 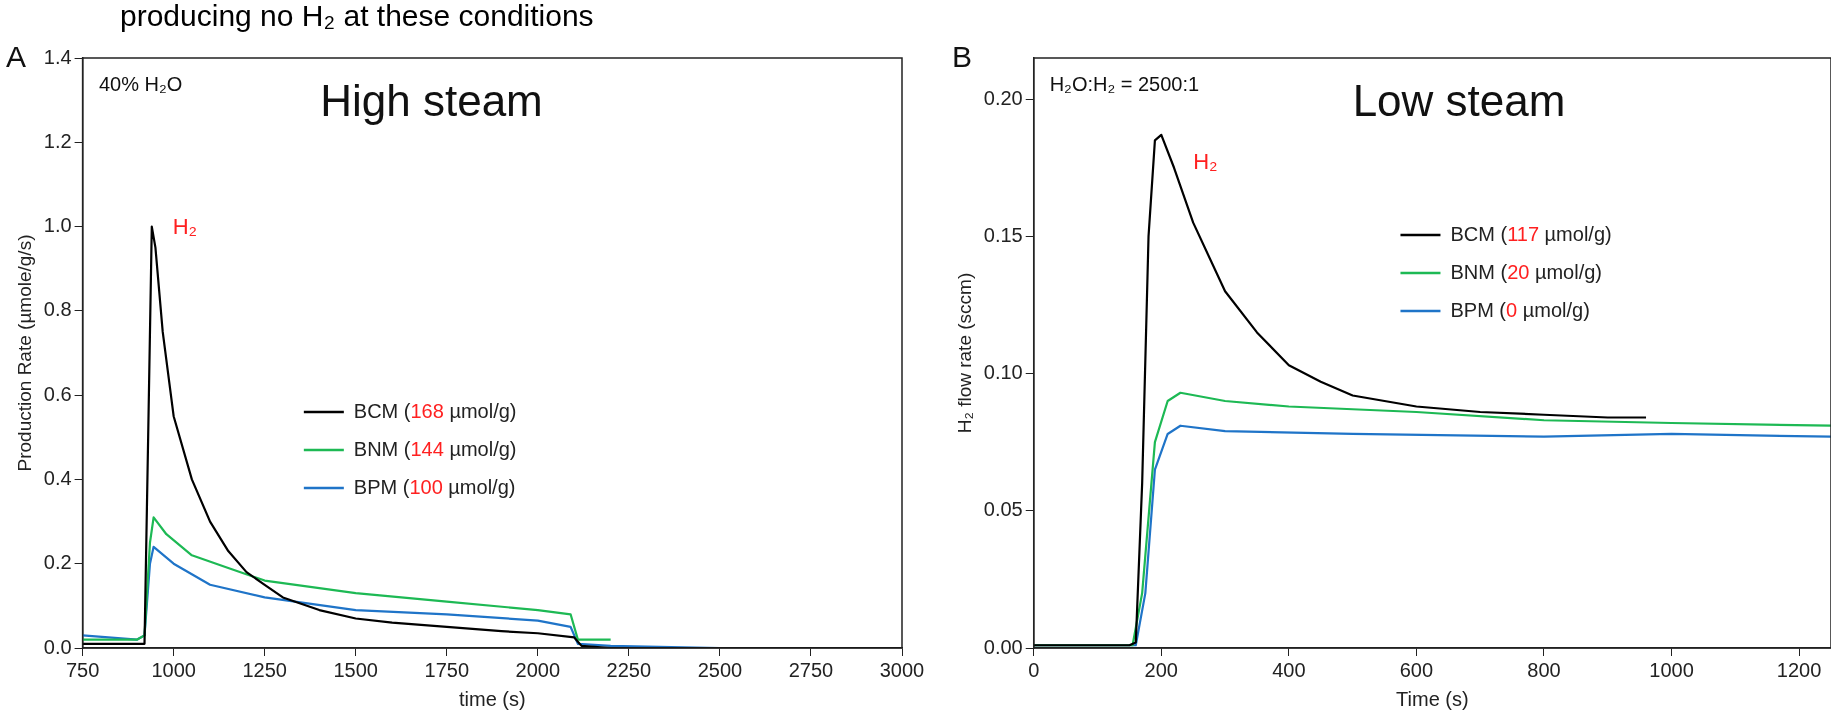 What do you see at coordinates (902, 669) in the screenshot?
I see `x-tick-label: 3000` at bounding box center [902, 669].